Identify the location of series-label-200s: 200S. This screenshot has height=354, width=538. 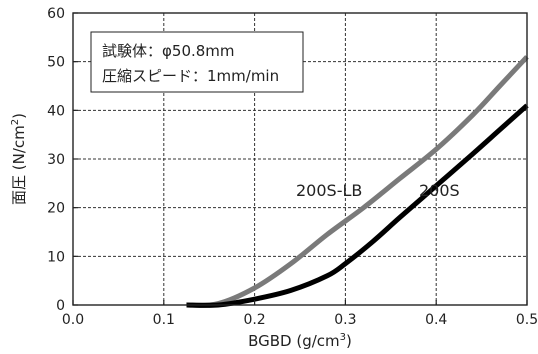
(439, 190).